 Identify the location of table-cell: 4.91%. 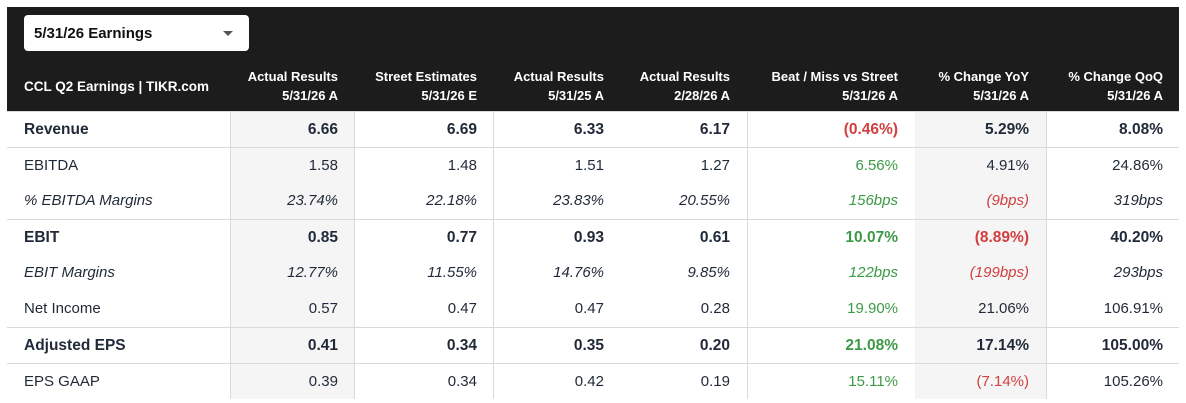
(1007, 165).